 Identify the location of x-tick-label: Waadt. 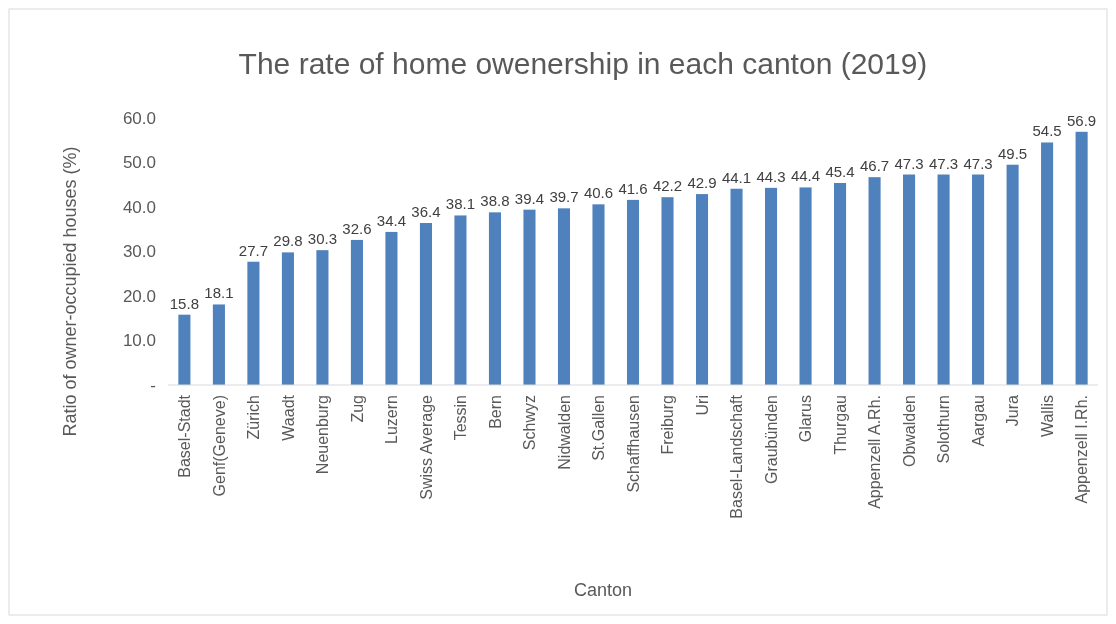
(288, 417).